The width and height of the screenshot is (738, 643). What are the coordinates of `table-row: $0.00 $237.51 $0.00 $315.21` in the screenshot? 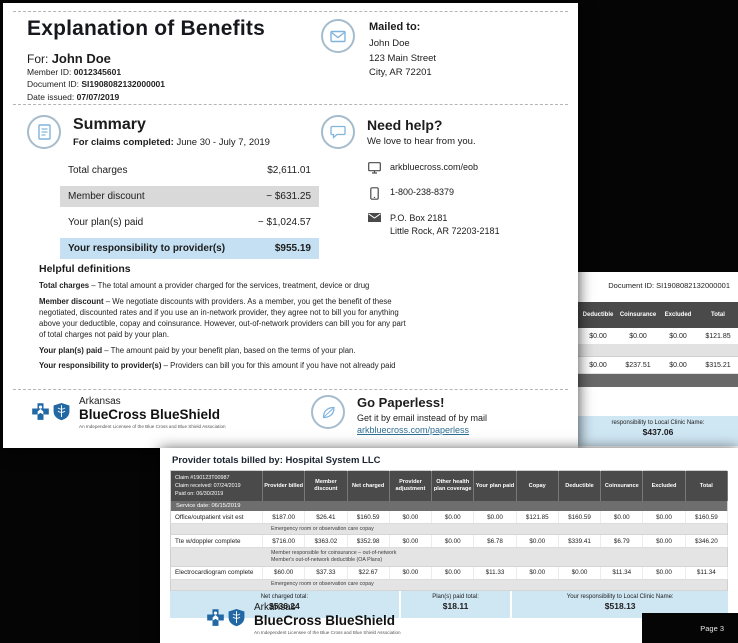 It's located at (658, 365).